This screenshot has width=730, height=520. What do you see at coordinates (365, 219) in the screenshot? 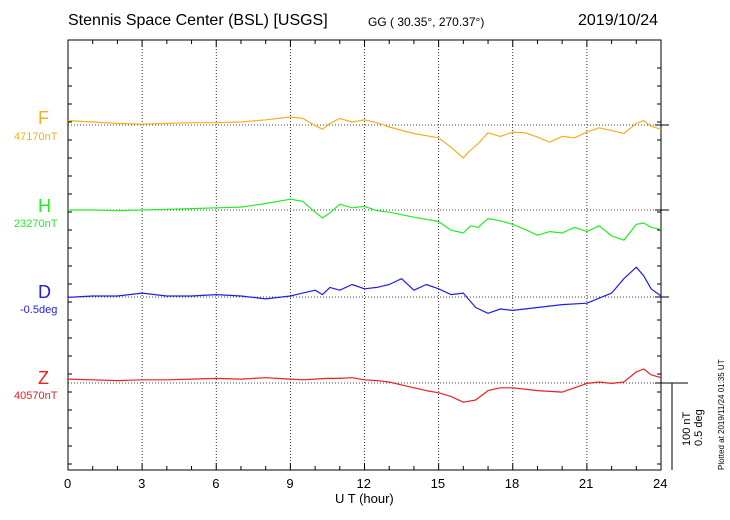
I see `series-line-h` at bounding box center [365, 219].